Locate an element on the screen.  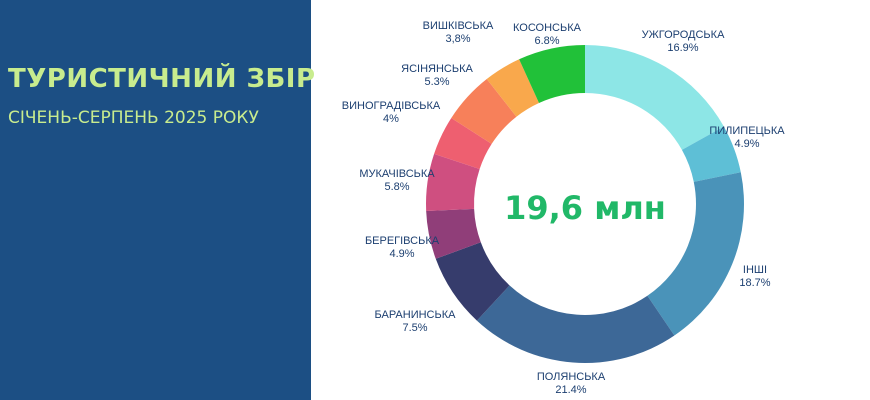
slice-value-label: 21.4% is located at coordinates (570, 390).